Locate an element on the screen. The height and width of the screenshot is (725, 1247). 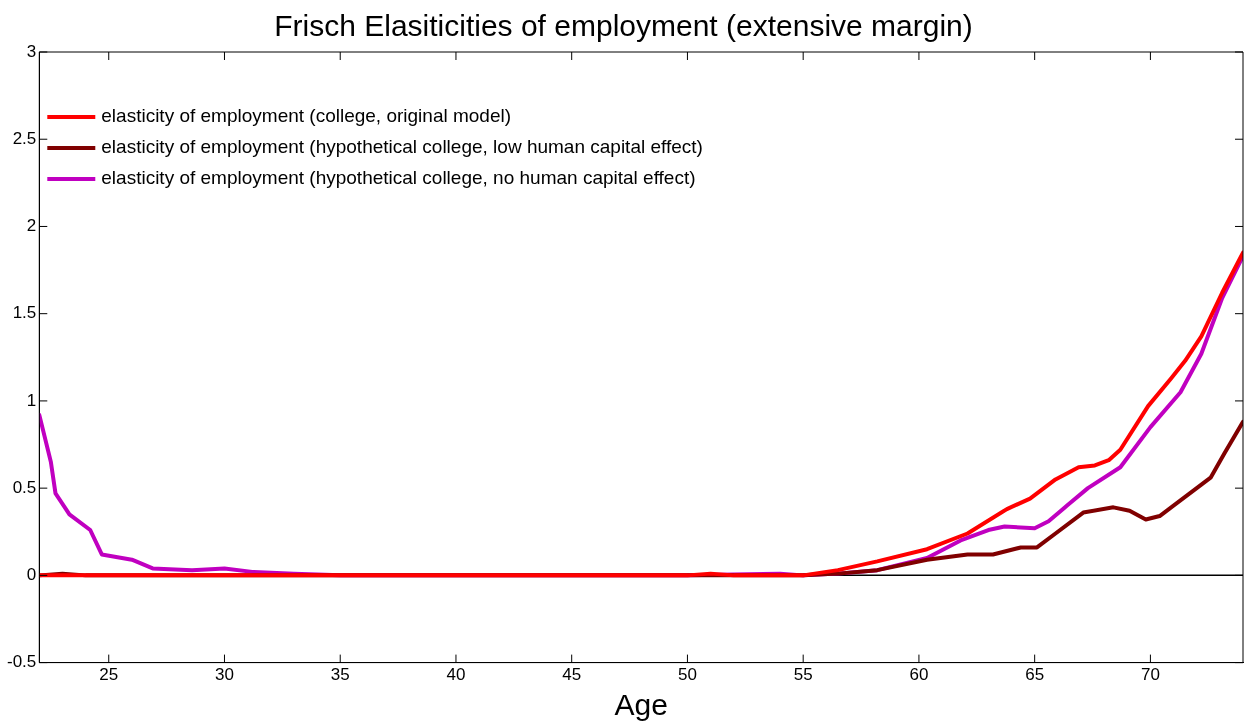
y-tick-label: 2.5 is located at coordinates (24, 138).